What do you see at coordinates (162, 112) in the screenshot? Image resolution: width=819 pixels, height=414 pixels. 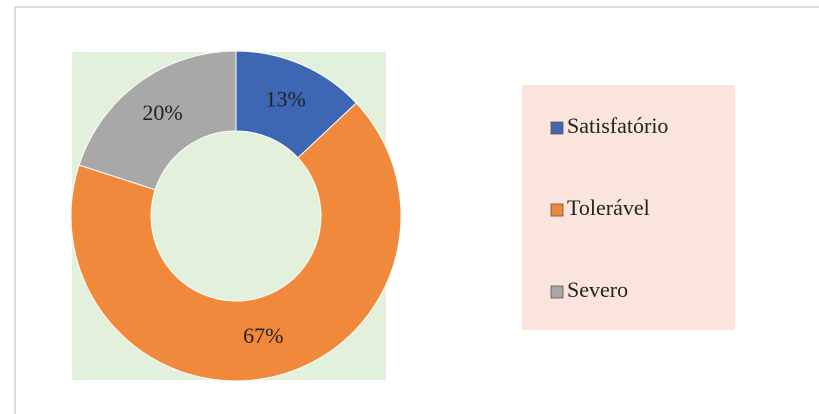 I see `data-label: 20%` at bounding box center [162, 112].